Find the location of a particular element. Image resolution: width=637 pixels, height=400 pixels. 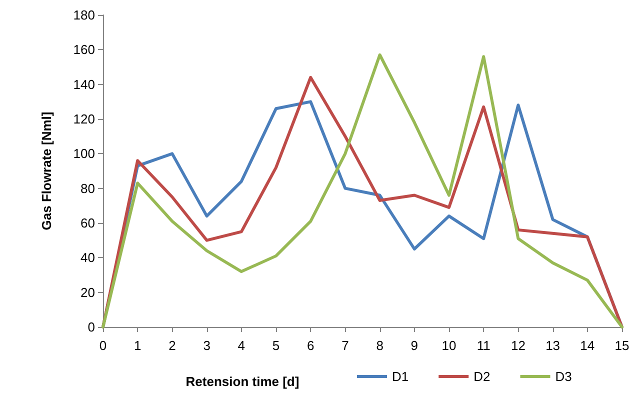

x-tick-label: 5 is located at coordinates (276, 345).